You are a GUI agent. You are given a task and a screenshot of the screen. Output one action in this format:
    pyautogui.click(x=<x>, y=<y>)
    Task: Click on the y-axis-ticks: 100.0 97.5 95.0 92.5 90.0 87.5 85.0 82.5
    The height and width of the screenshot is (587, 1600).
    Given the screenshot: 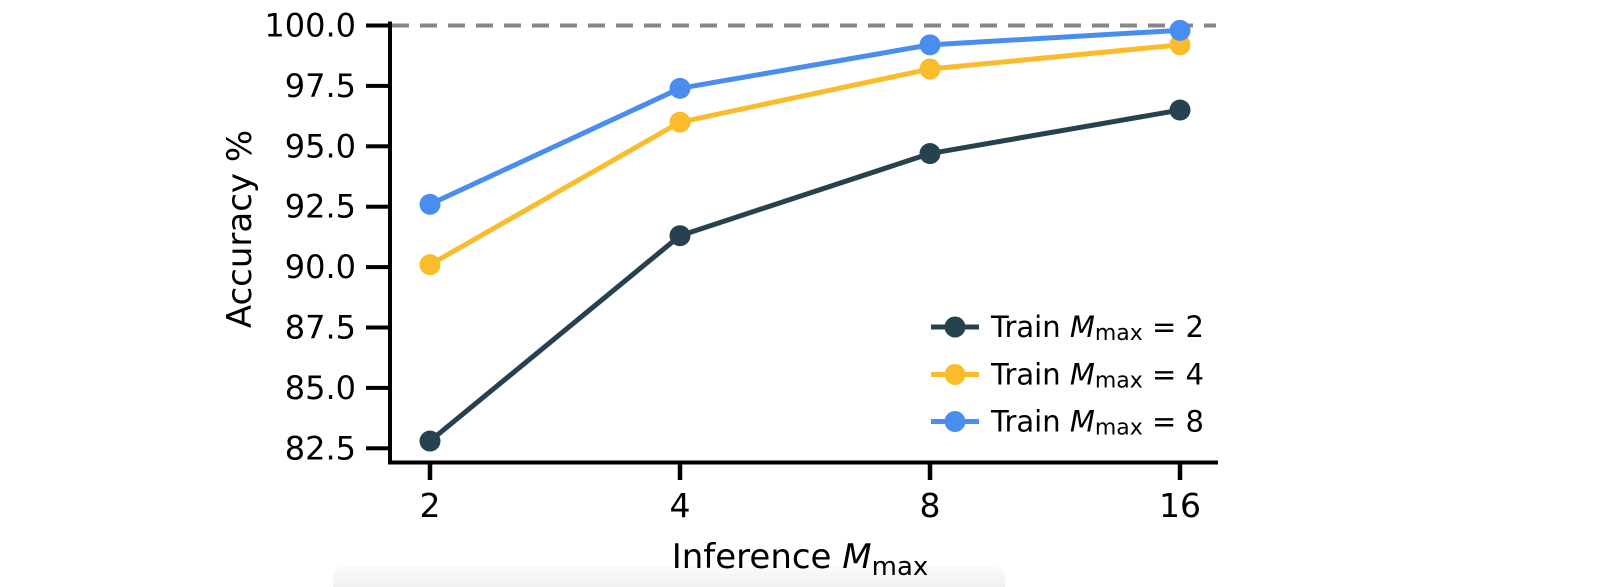 What is the action you would take?
    pyautogui.click(x=327, y=237)
    